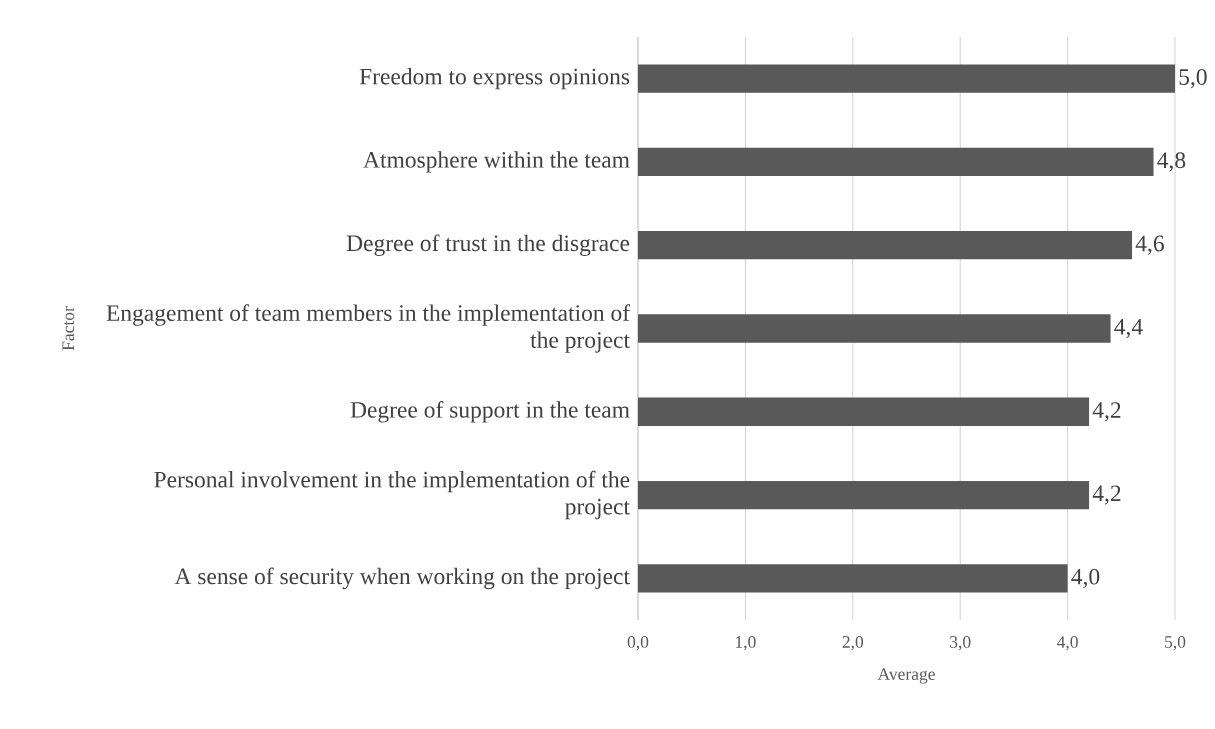 The image size is (1215, 729). What do you see at coordinates (1175, 643) in the screenshot?
I see `x-tick-label: 5,0` at bounding box center [1175, 643].